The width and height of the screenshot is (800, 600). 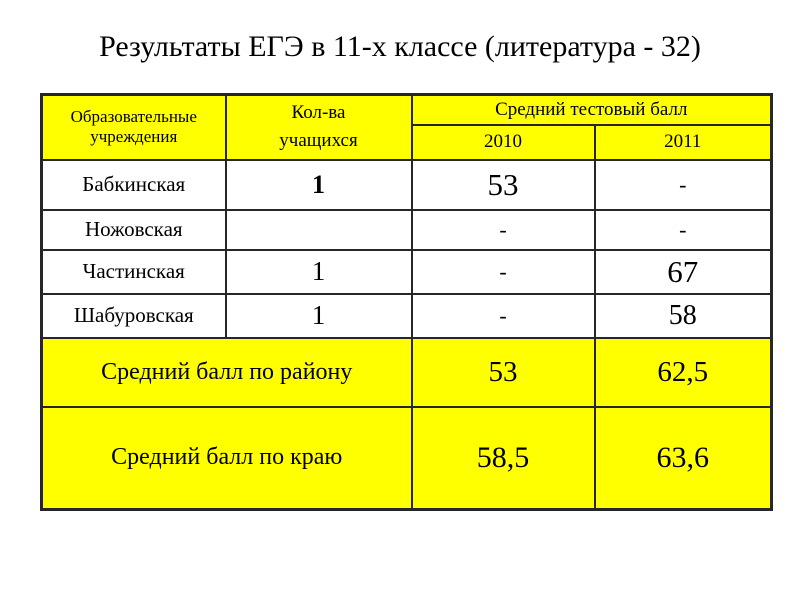 I want to click on summary-score-2011-cell: 63,6, so click(x=683, y=458).